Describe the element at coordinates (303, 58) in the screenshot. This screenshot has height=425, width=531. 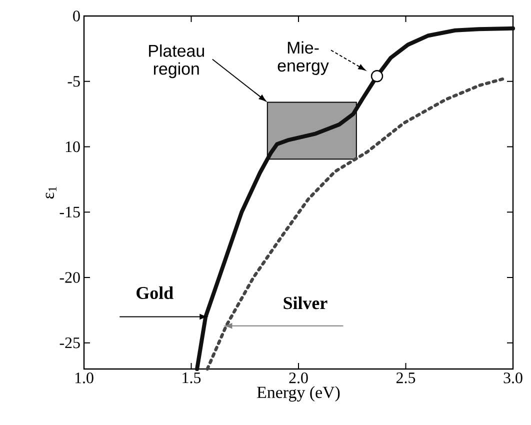
I see `annotation: Mie-energy` at that location.